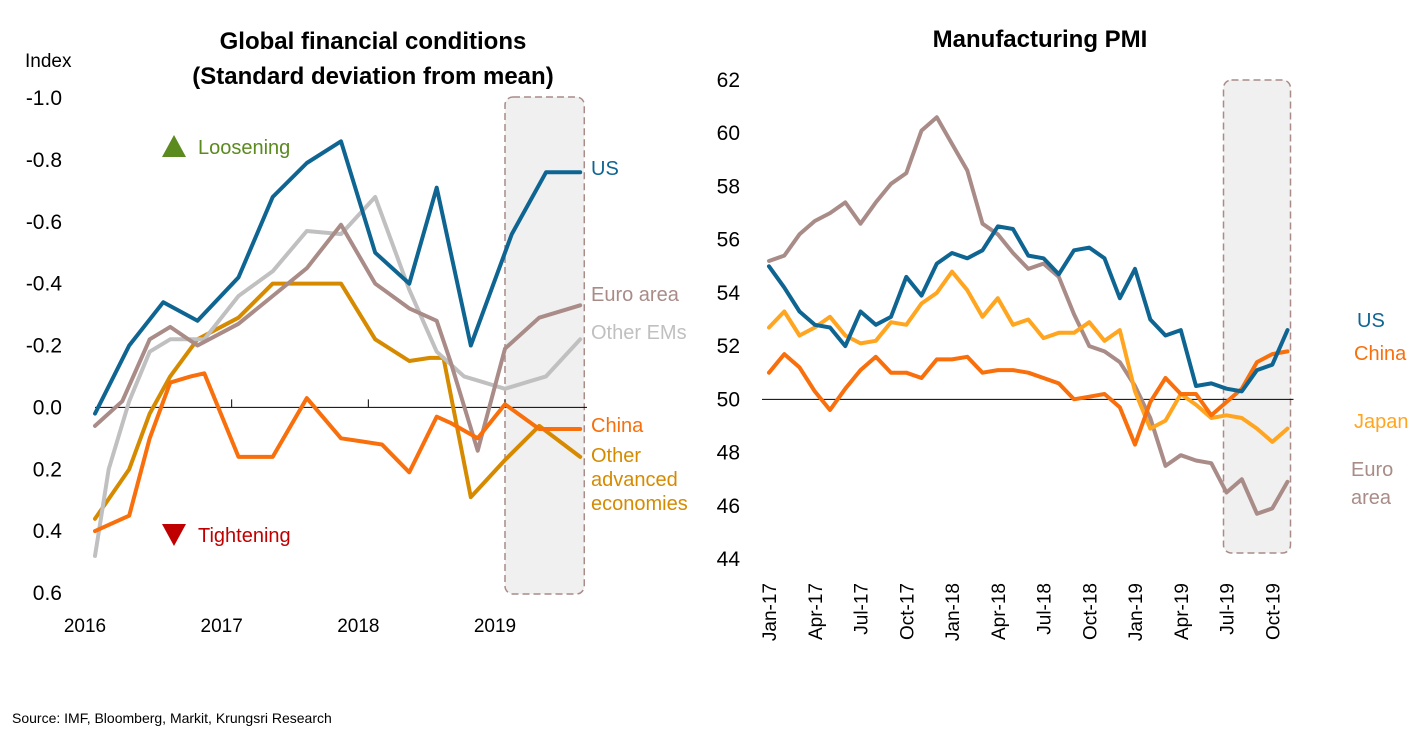 The image size is (1428, 738). What do you see at coordinates (999, 611) in the screenshot?
I see `x-tick-label: Apr-18` at bounding box center [999, 611].